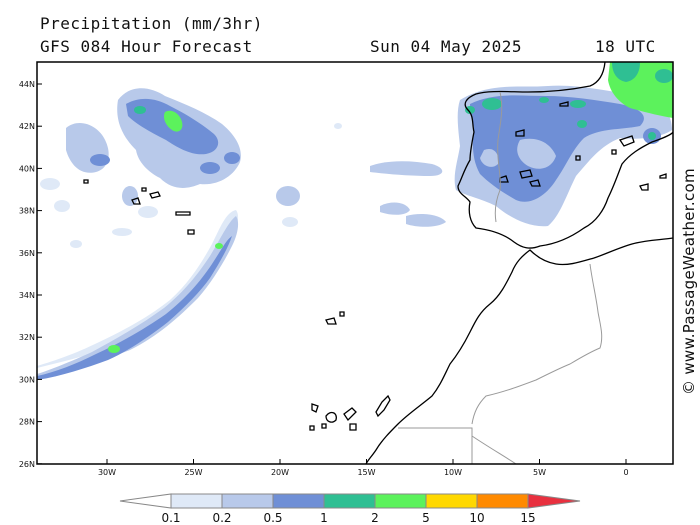 This screenshot has width=700, height=525. I want to click on colorbar-label: 1, so click(324, 518).